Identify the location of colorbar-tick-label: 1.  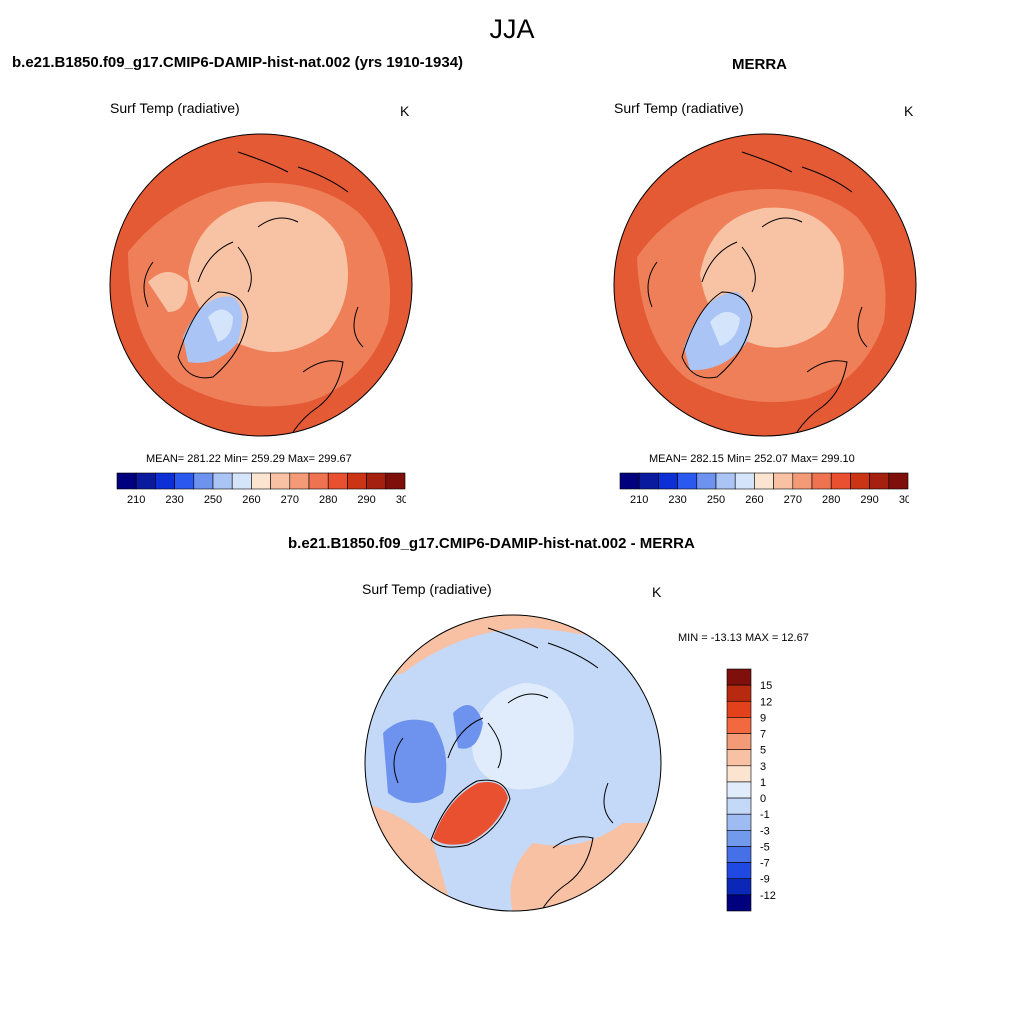
(763, 783).